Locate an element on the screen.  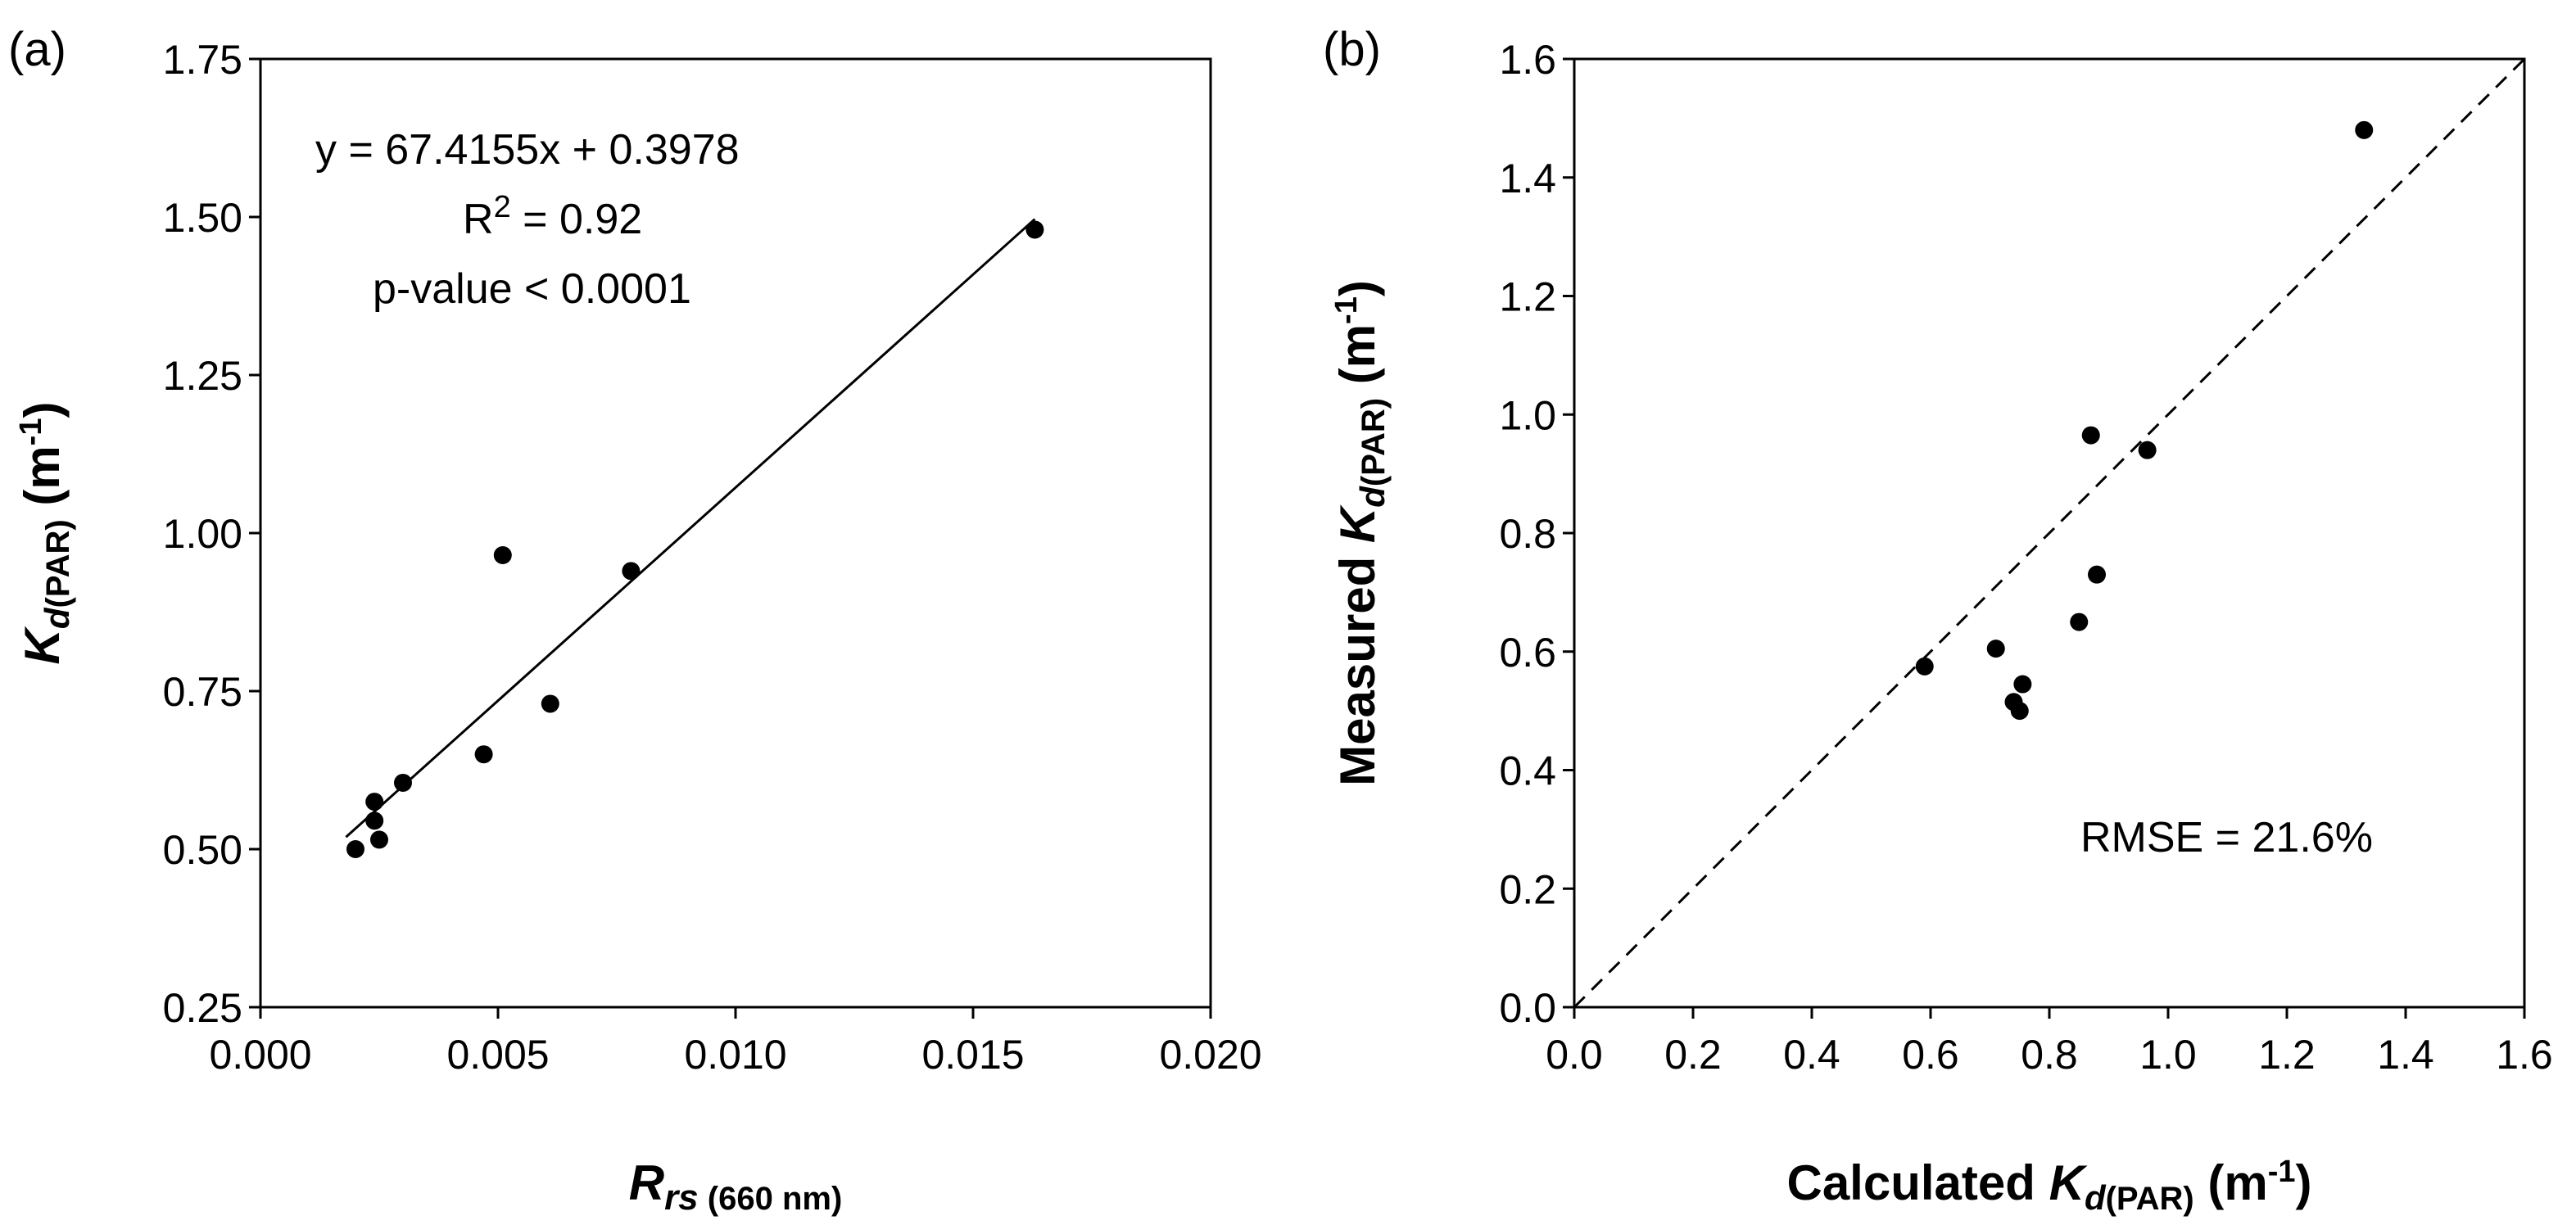
panel-a-x-tick-label: 0.005 is located at coordinates (497, 1055).